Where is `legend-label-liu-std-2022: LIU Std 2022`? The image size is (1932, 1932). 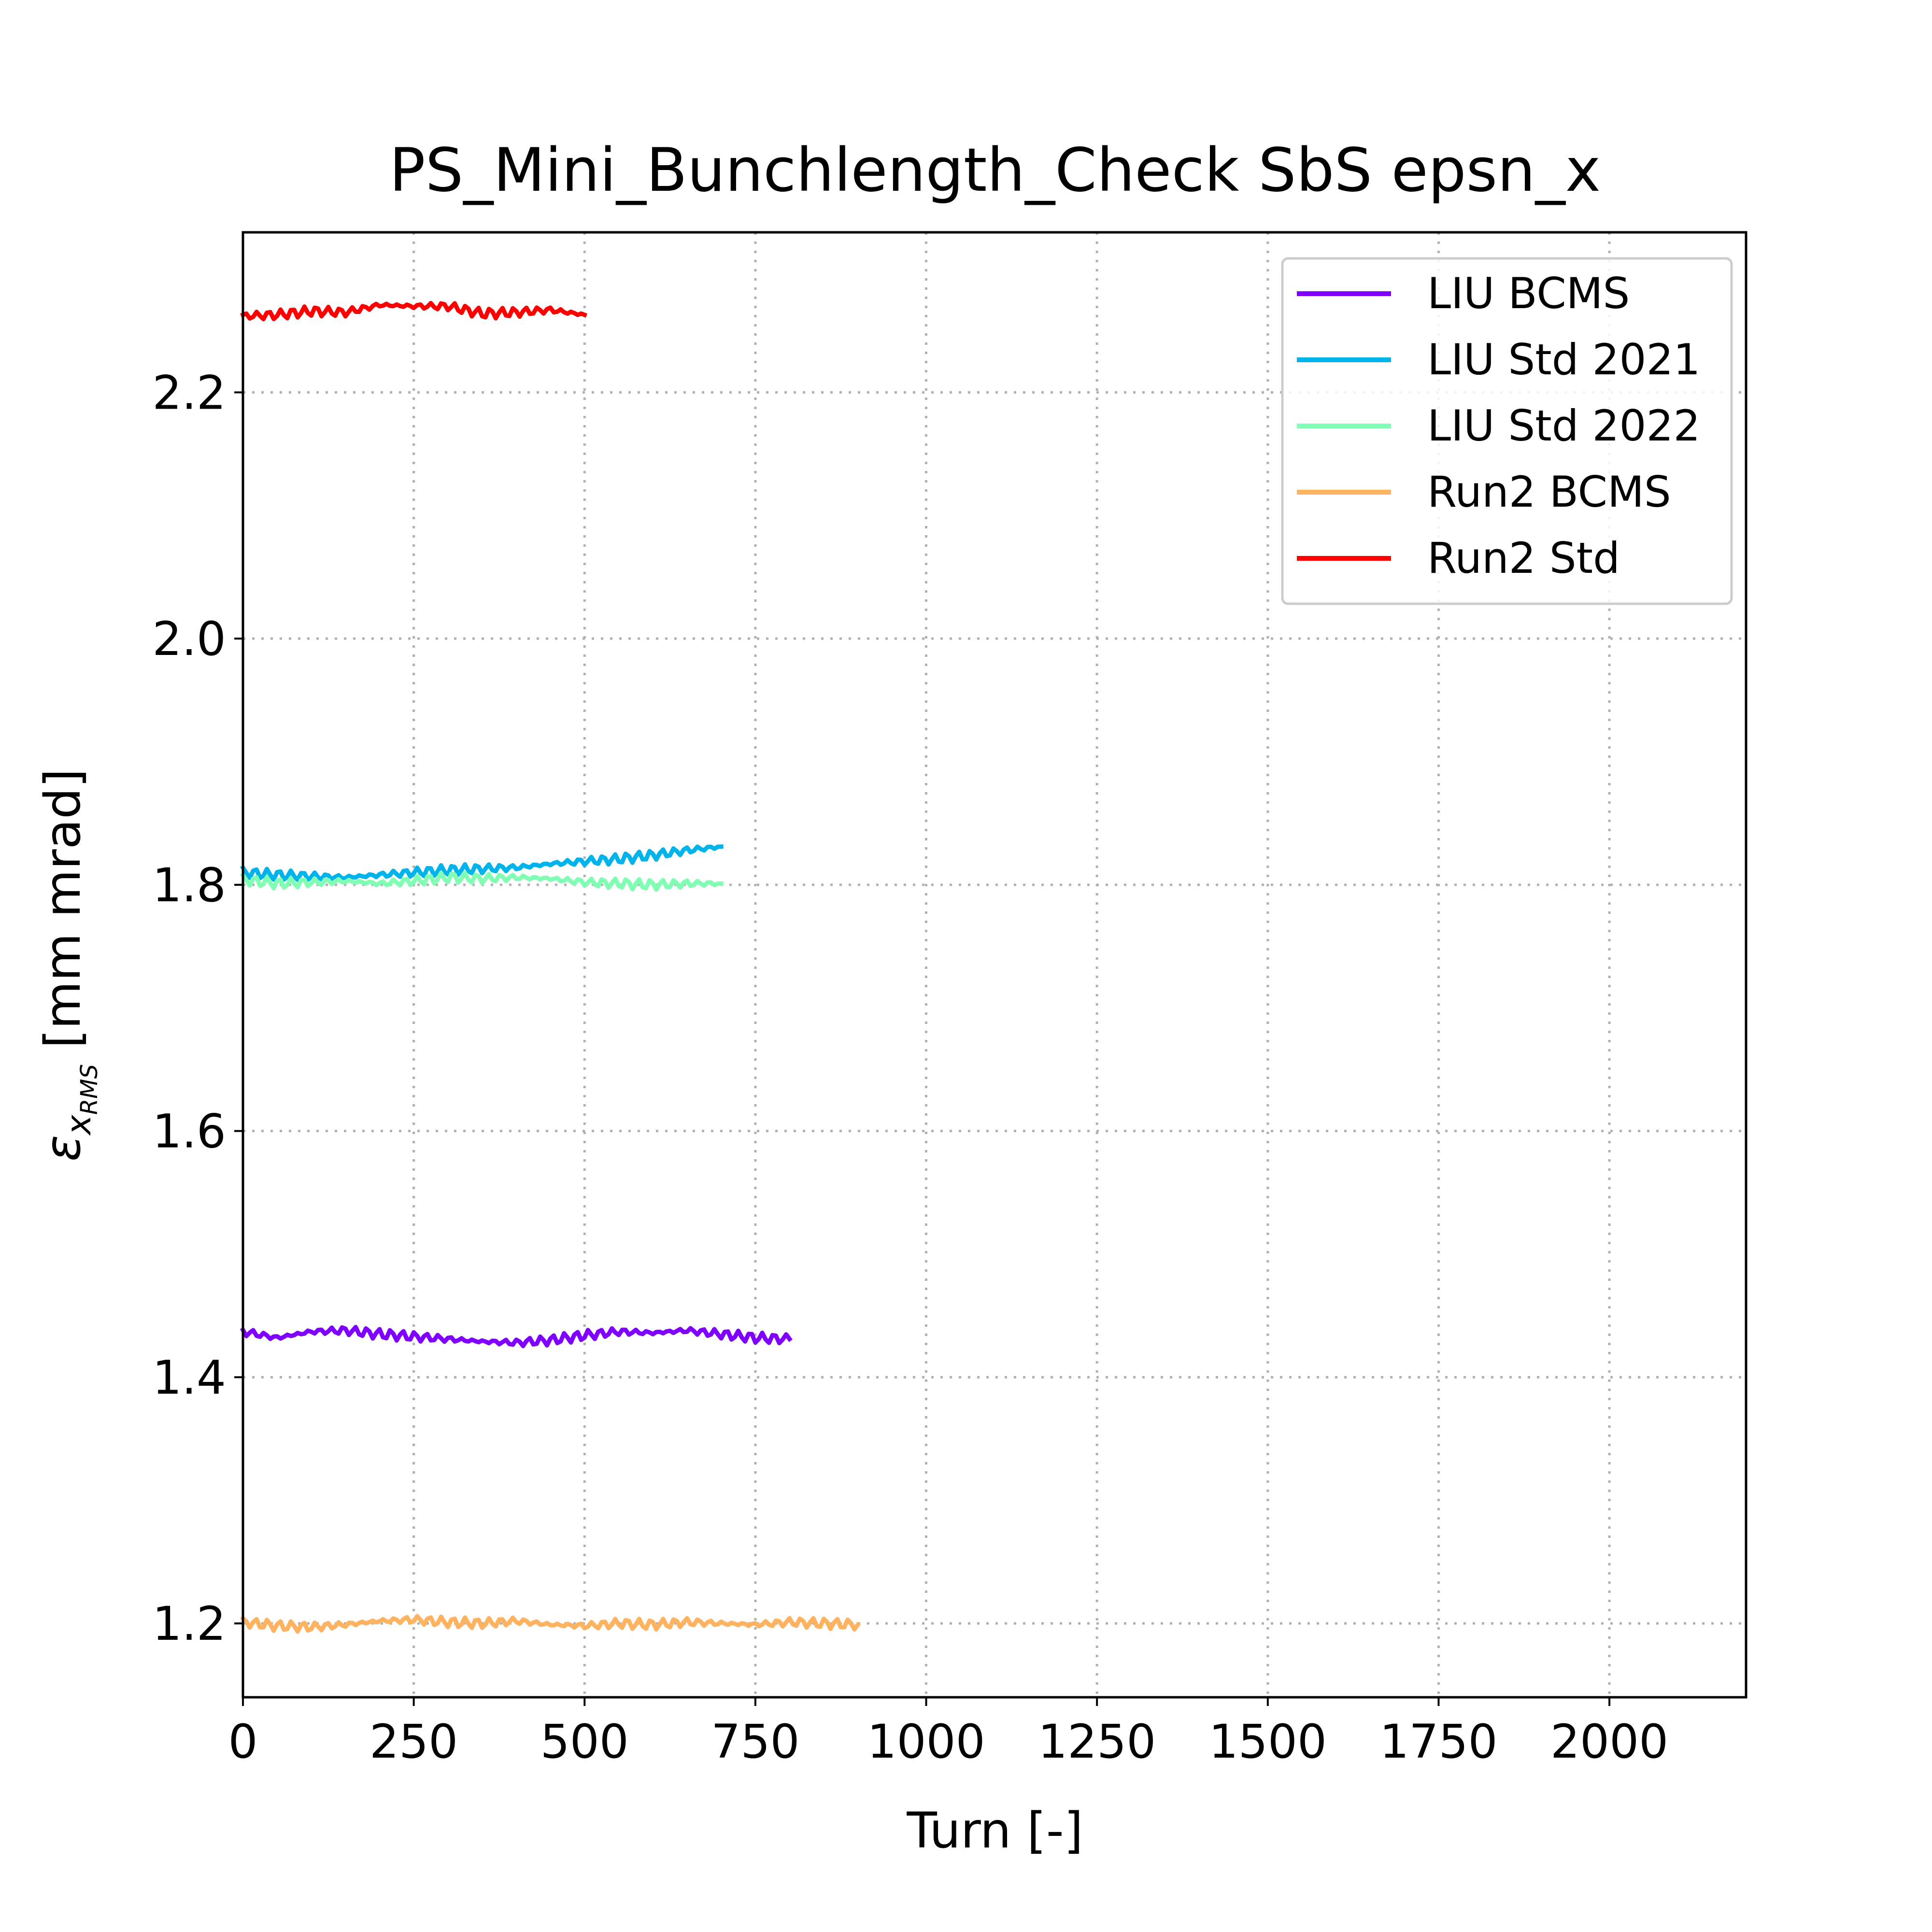
legend-label-liu-std-2022: LIU Std 2022 is located at coordinates (1564, 426).